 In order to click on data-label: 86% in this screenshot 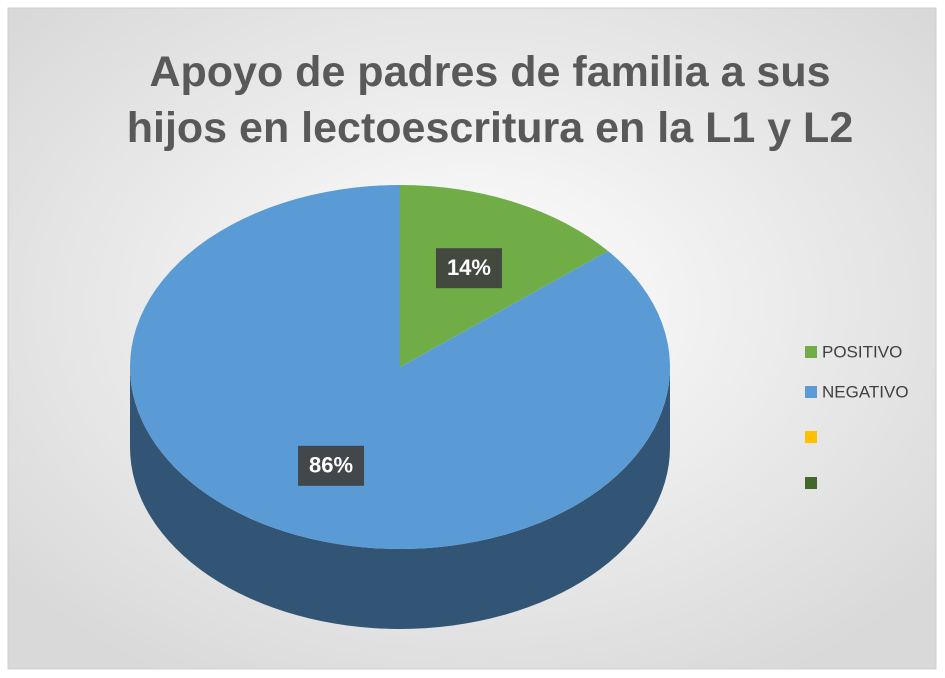, I will do `click(331, 465)`.